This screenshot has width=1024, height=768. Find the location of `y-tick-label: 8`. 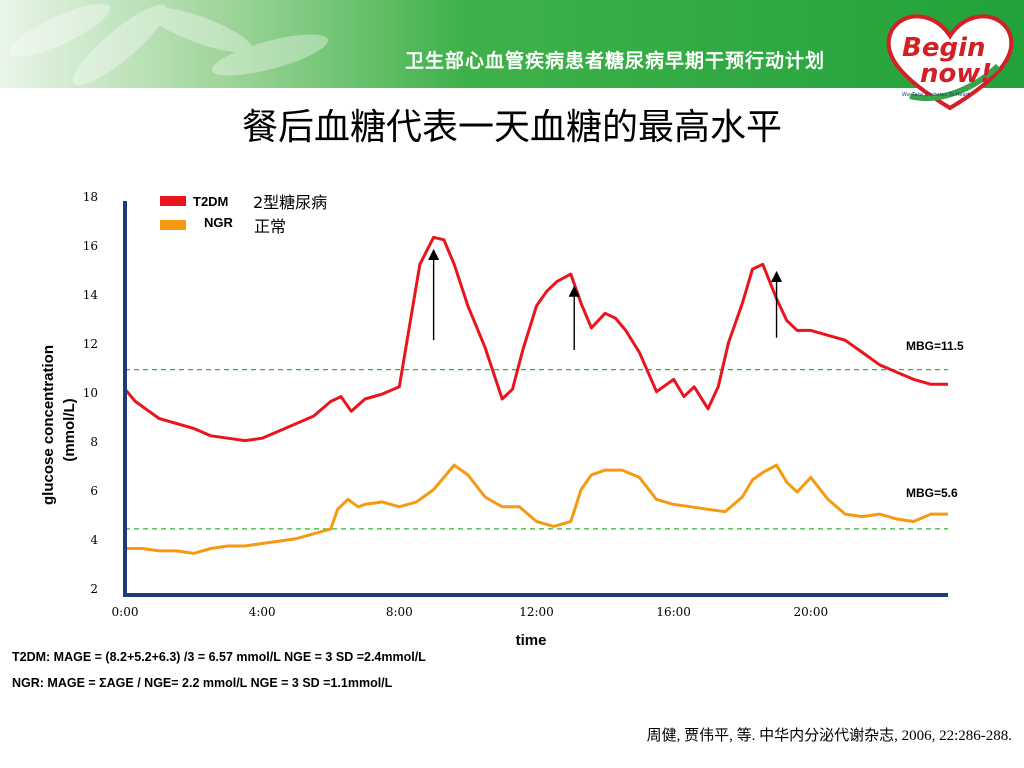

y-tick-label: 8 is located at coordinates (94, 442).